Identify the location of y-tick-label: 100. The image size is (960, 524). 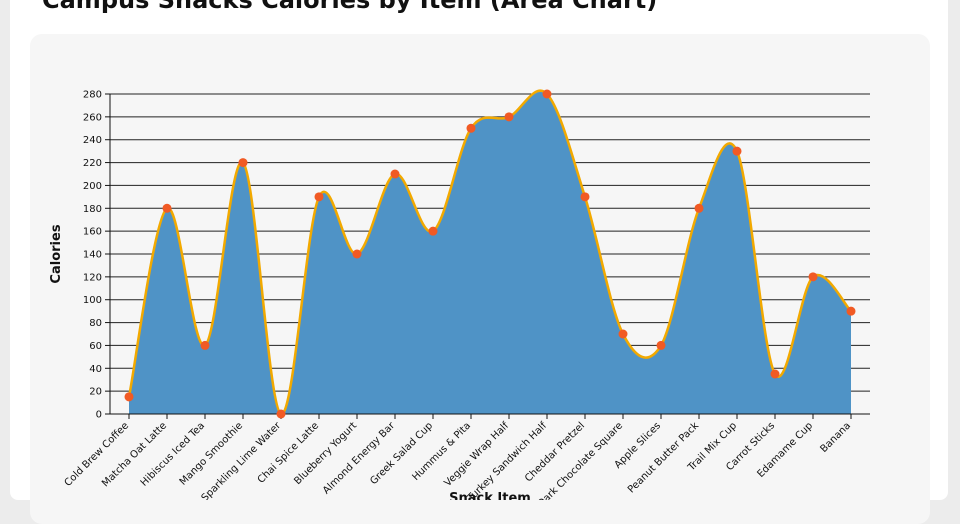
(92, 300).